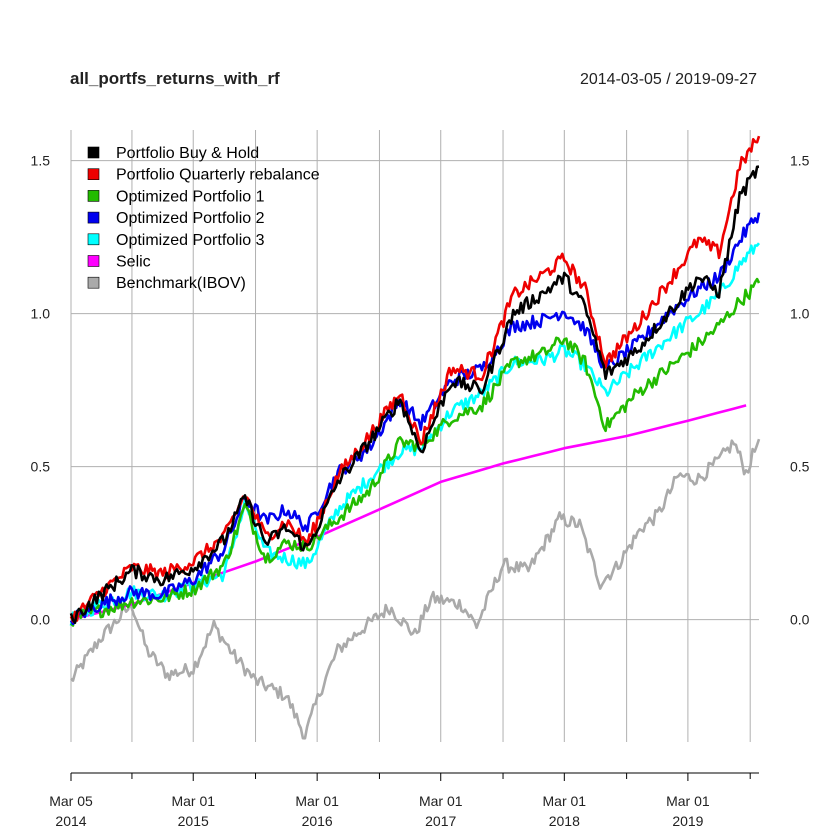 The image size is (840, 840). What do you see at coordinates (800, 161) in the screenshot?
I see `y-tick-label-right: 1.5` at bounding box center [800, 161].